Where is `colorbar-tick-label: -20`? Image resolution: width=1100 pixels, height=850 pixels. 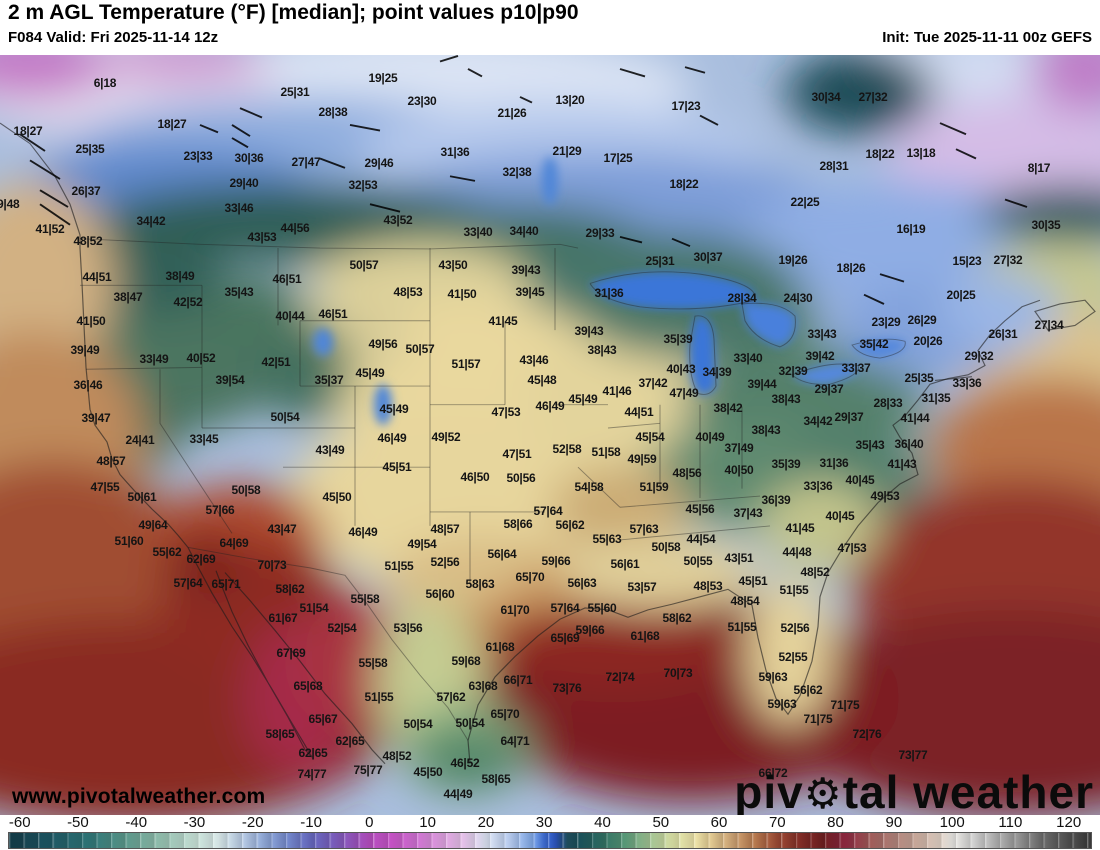 colorbar-tick-label: -20 is located at coordinates (252, 822).